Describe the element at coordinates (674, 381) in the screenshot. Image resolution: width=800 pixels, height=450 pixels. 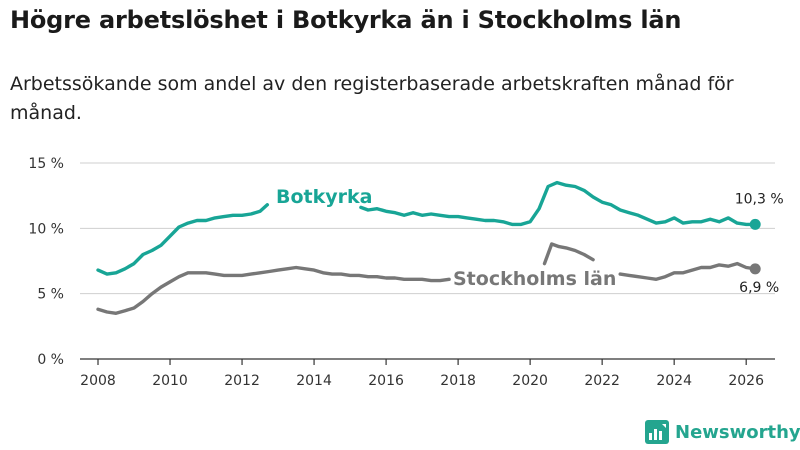
I see `x-tick-label: 2024` at that location.